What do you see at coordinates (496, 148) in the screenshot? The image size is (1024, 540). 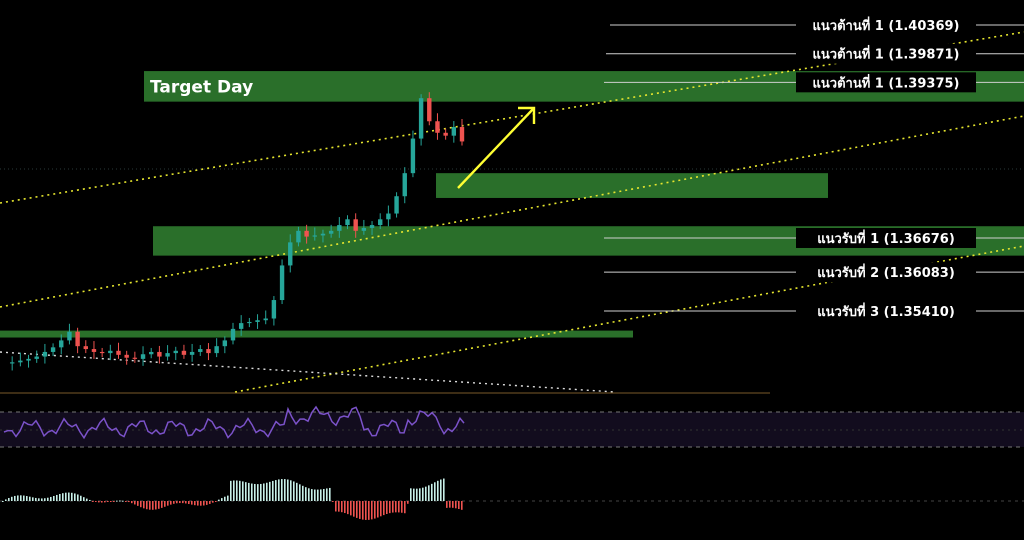 I see `projection-arrow` at bounding box center [496, 148].